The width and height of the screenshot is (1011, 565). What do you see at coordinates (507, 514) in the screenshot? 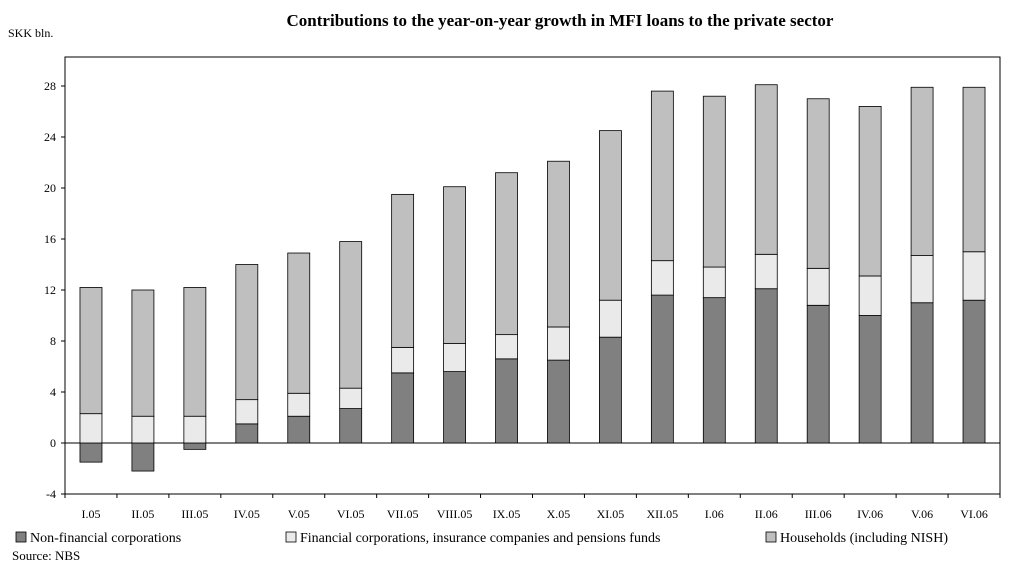
I see `x-tick-label: IX.05` at bounding box center [507, 514].